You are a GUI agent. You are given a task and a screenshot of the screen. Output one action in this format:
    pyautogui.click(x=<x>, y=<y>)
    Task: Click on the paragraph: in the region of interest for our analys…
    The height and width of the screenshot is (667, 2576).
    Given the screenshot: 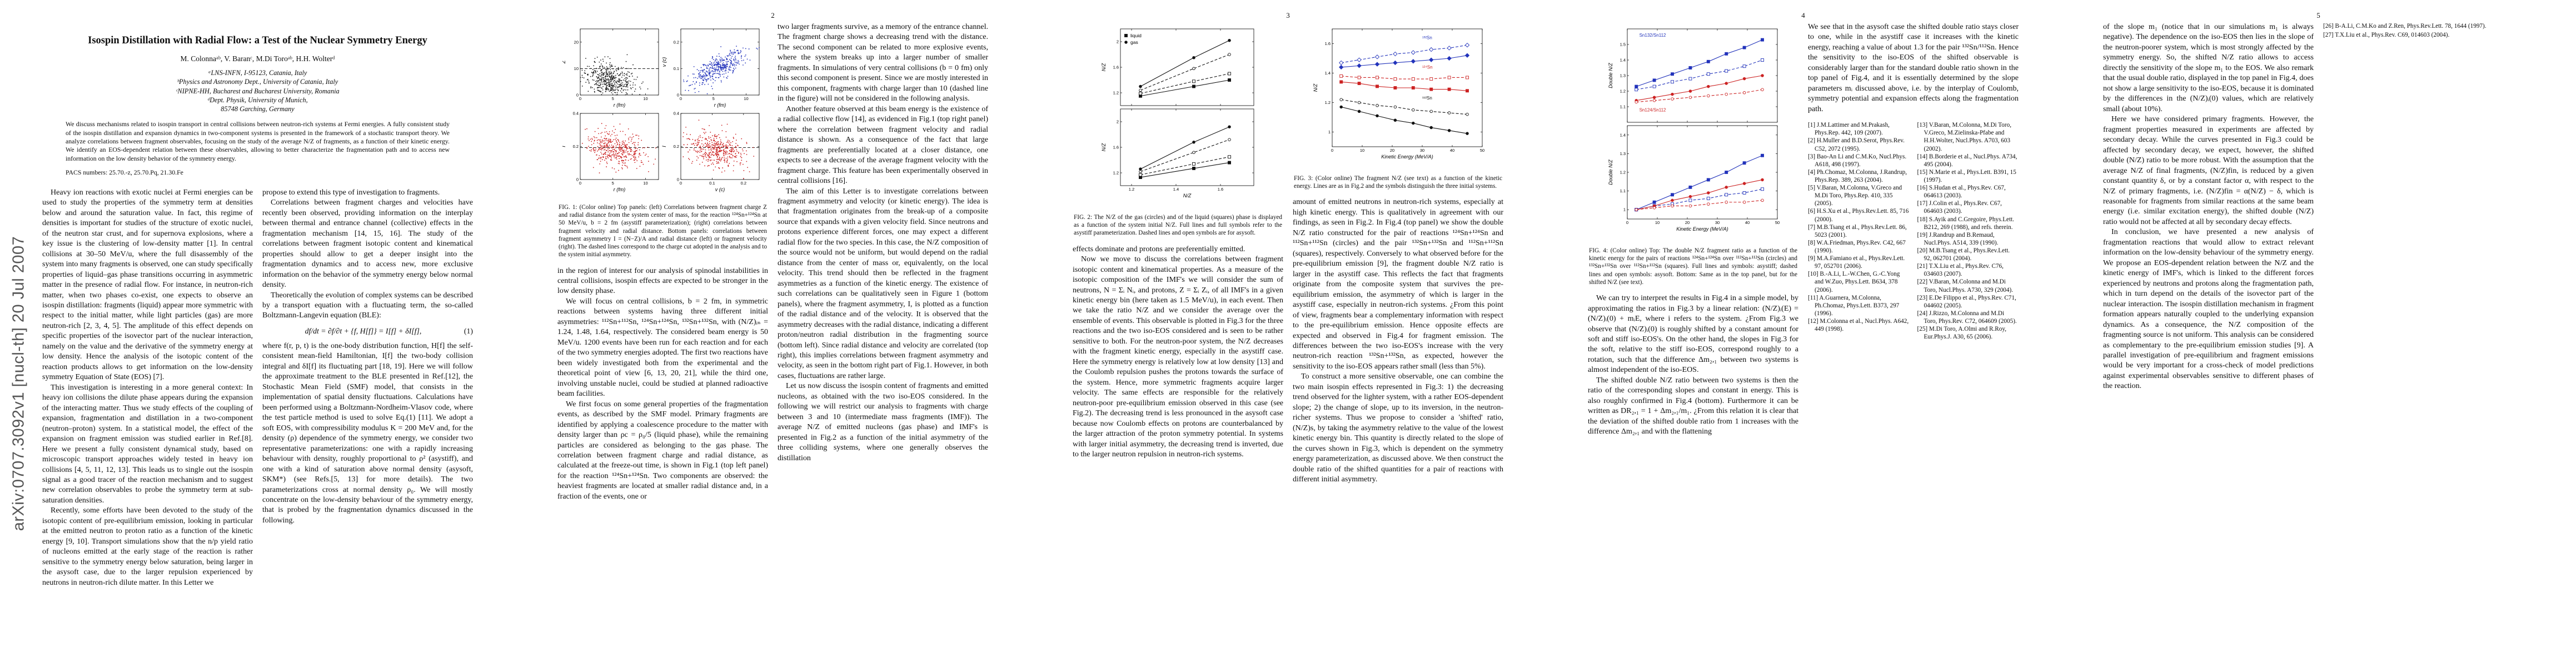 What is the action you would take?
    pyautogui.click(x=662, y=281)
    